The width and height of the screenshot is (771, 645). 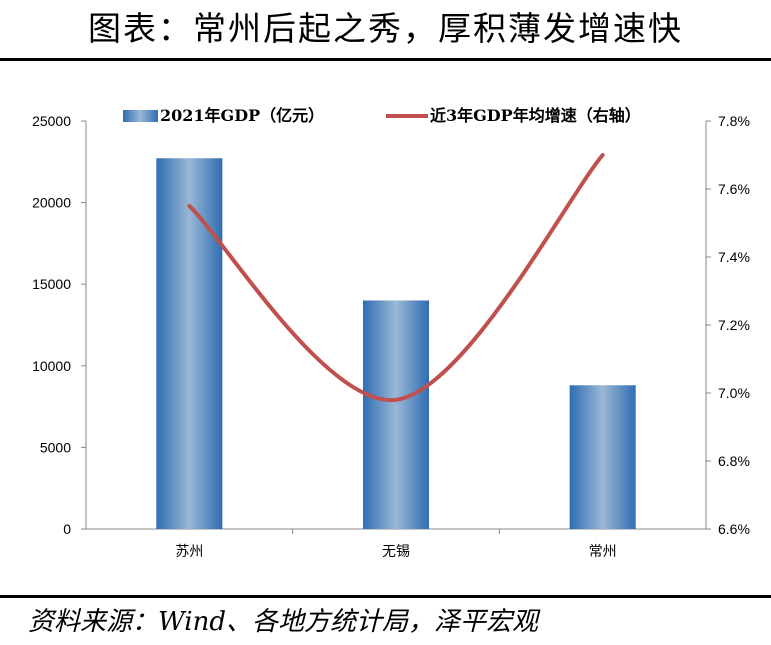 I want to click on x-tick-label: 无锡, so click(x=396, y=552).